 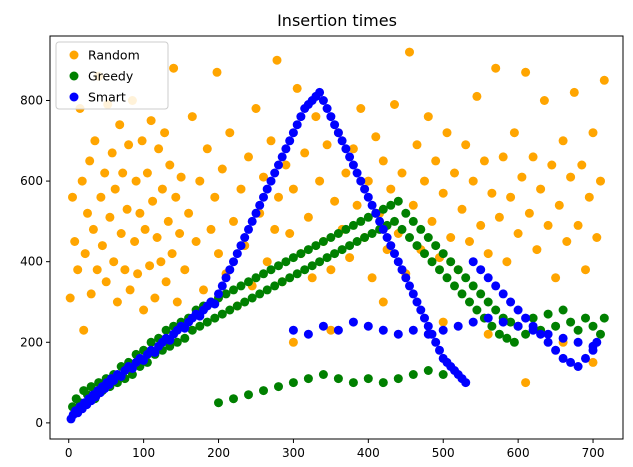 What do you see at coordinates (518, 453) in the screenshot?
I see `x-tick-label: 600` at bounding box center [518, 453].